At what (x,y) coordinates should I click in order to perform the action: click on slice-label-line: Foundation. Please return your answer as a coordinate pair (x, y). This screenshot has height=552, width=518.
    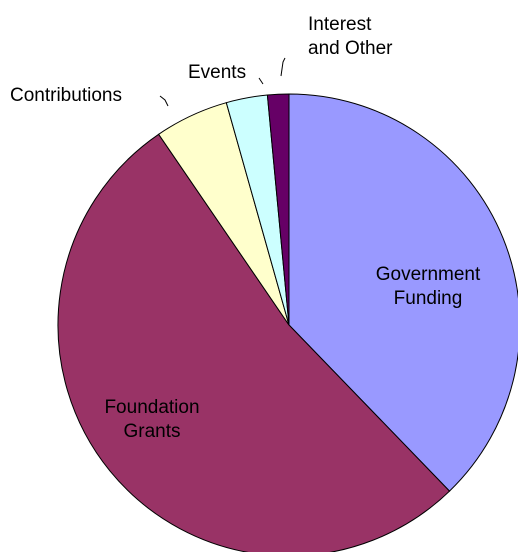
    Looking at the image, I should click on (151, 407).